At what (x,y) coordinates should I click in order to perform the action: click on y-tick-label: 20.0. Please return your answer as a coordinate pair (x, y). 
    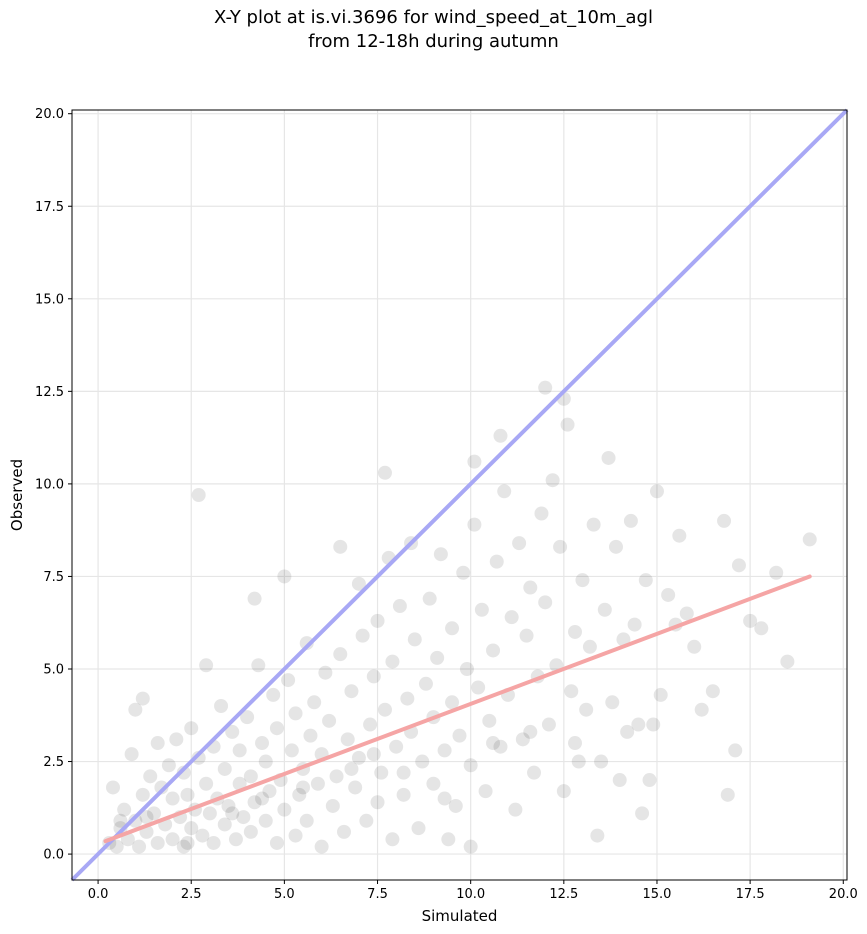
    Looking at the image, I should click on (49, 114).